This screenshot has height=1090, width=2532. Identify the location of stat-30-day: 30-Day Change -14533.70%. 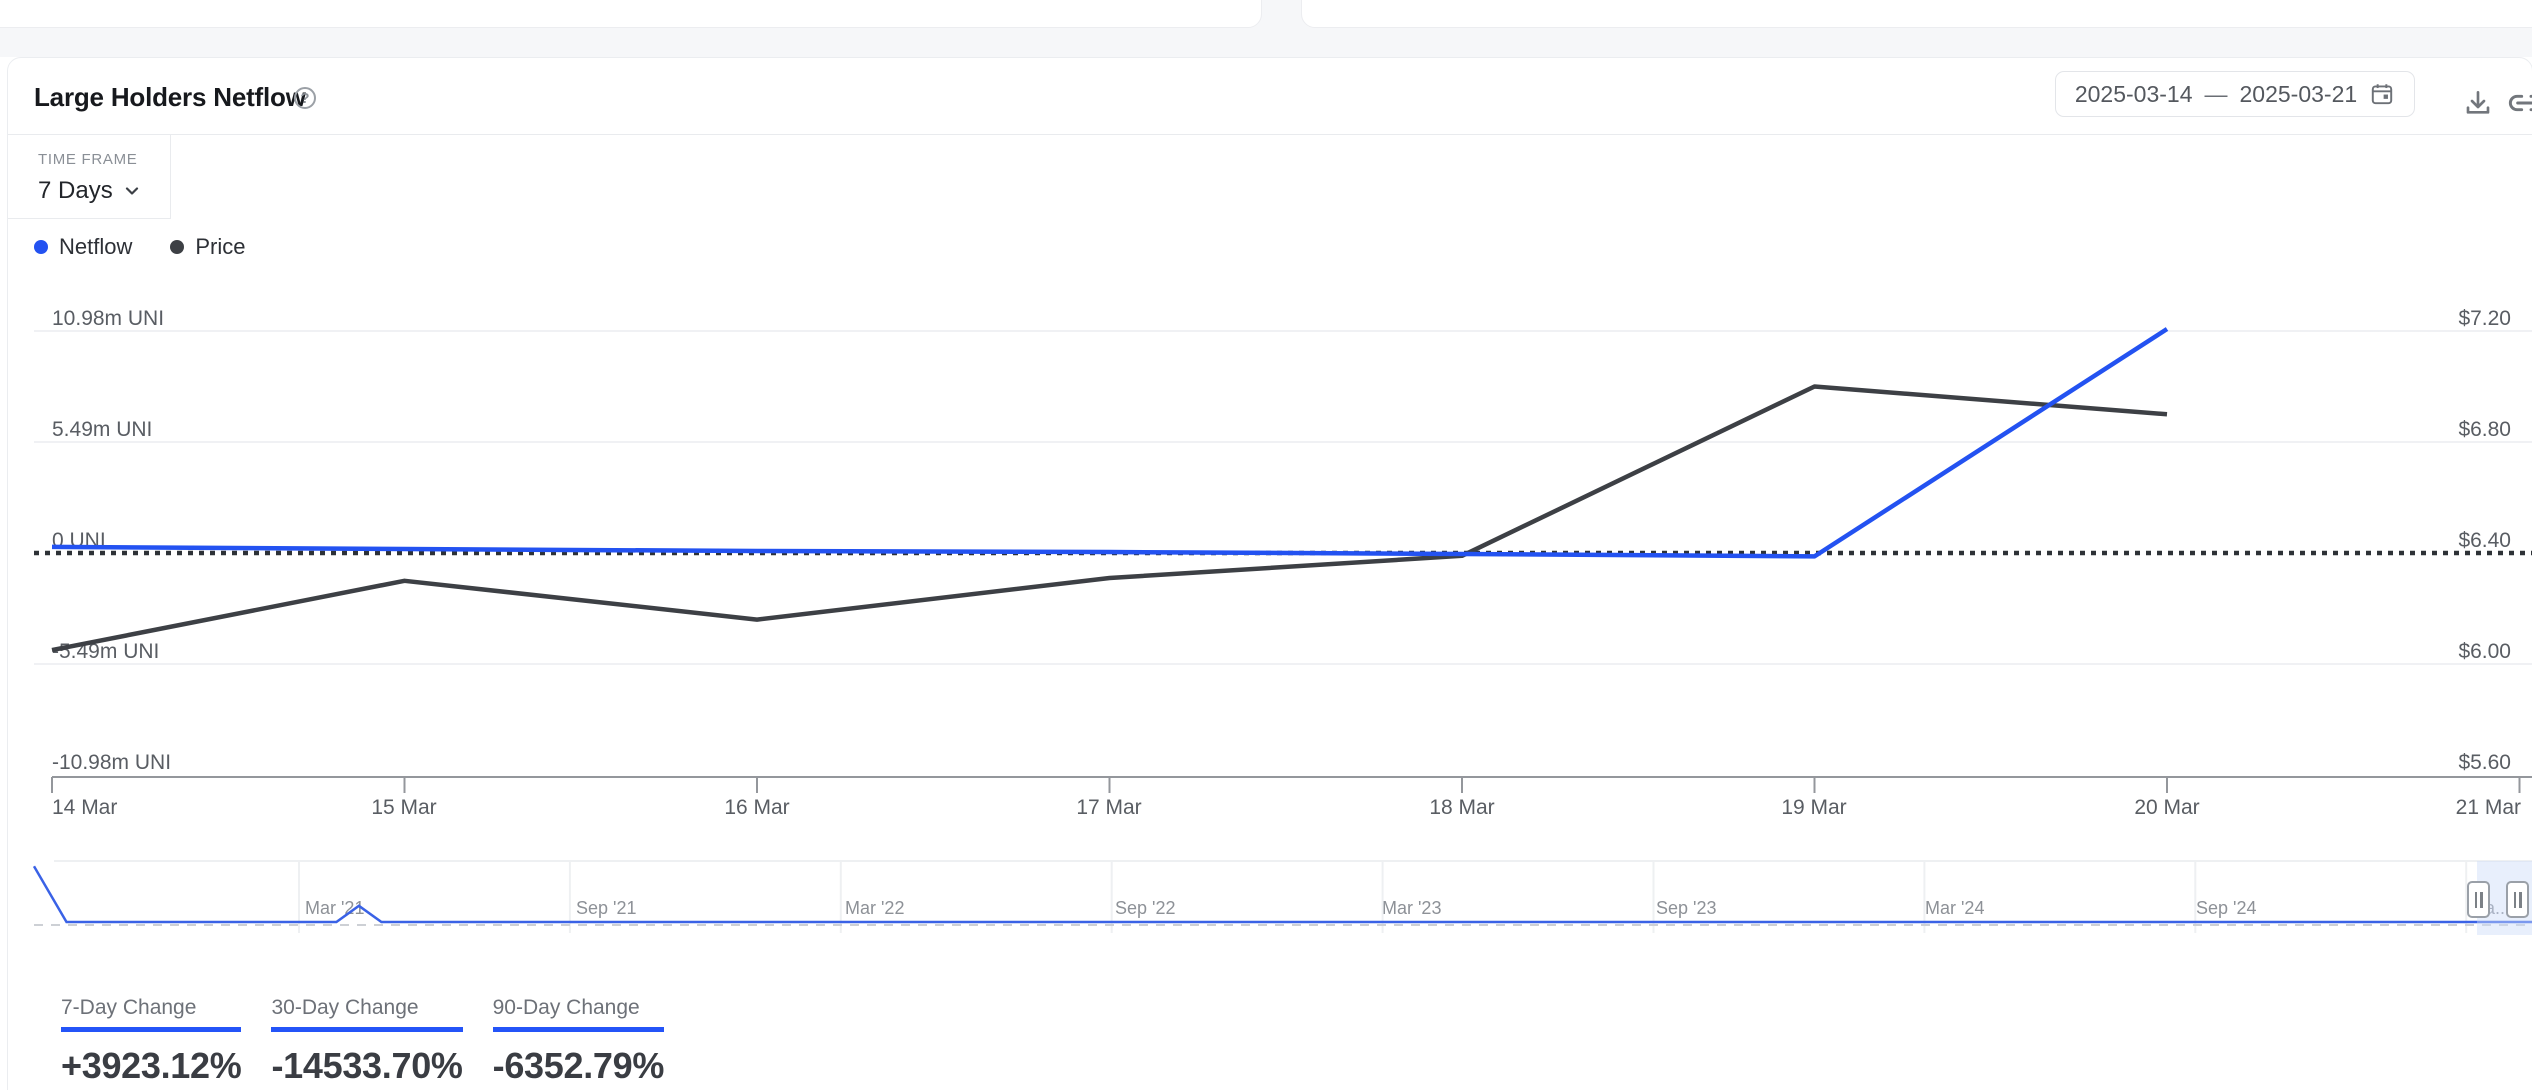
(367, 1041).